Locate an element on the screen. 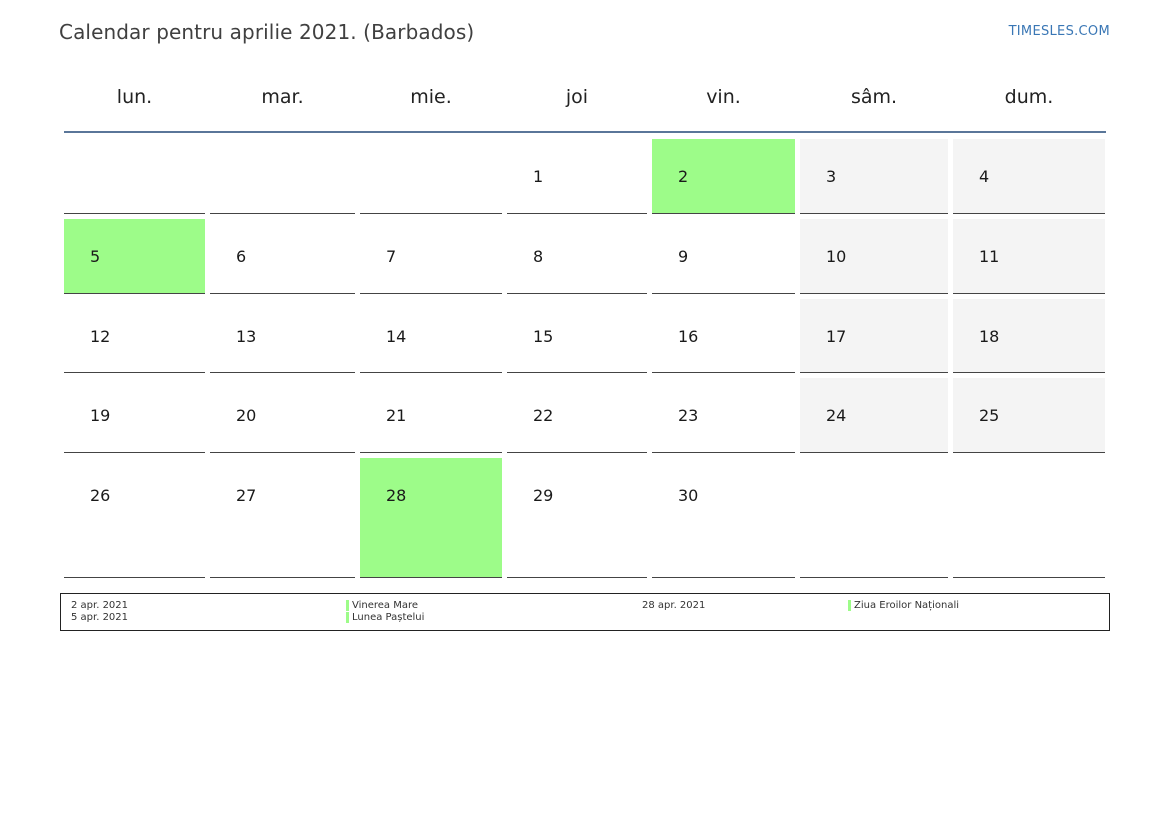  day-number: 3 is located at coordinates (831, 176).